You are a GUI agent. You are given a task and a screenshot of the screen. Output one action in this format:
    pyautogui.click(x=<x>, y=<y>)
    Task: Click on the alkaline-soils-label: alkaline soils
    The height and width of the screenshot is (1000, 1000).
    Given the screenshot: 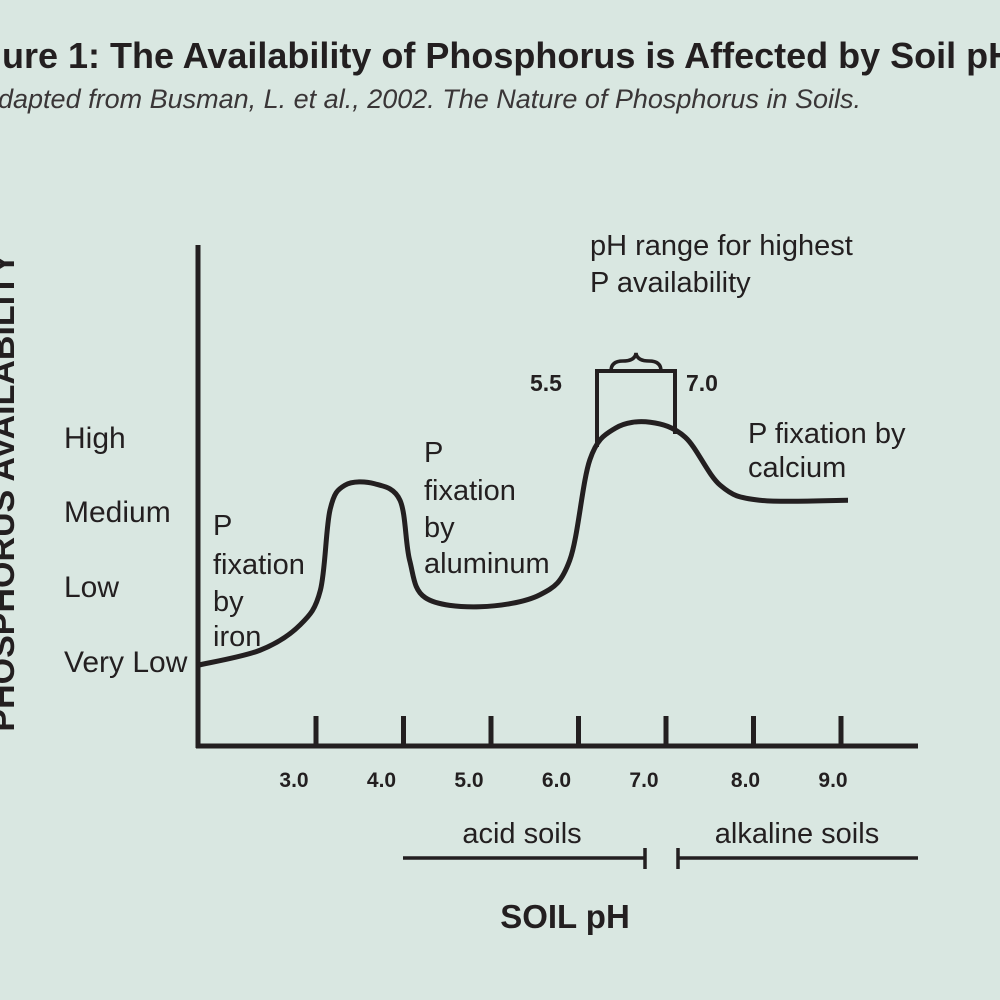 What is the action you would take?
    pyautogui.click(x=797, y=834)
    